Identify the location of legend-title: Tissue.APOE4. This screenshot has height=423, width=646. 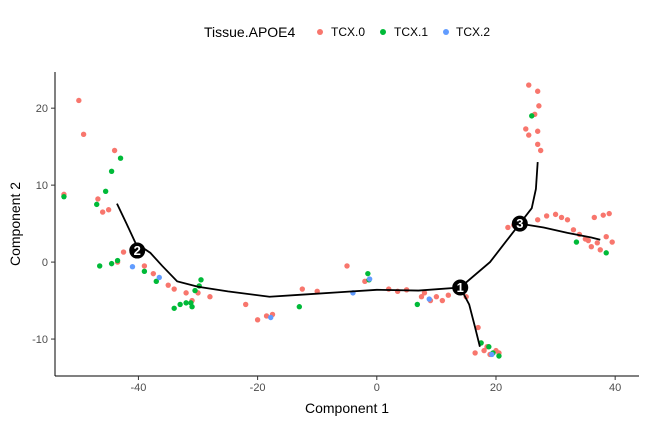
(250, 32).